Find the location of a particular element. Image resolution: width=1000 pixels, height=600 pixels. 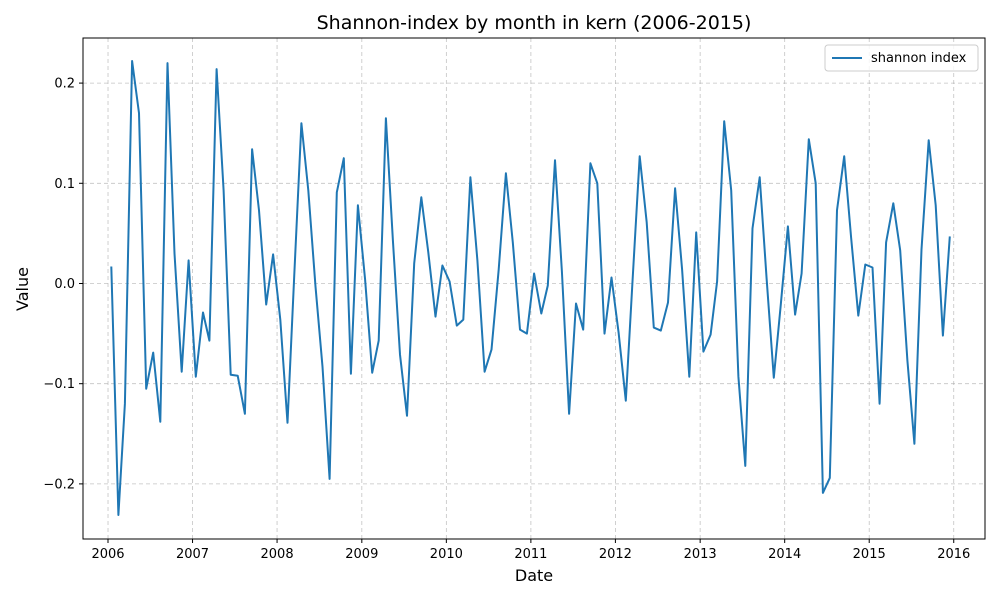

x-tick-label: 2007 is located at coordinates (192, 554).